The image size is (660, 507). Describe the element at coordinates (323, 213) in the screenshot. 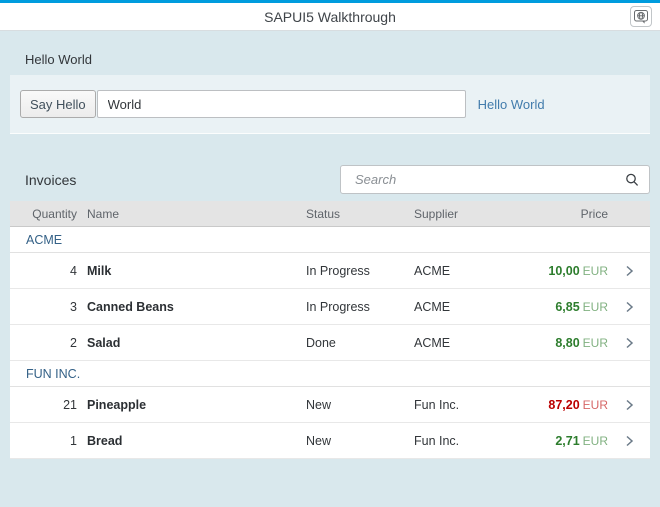

I see `column-header-status: Status` at that location.